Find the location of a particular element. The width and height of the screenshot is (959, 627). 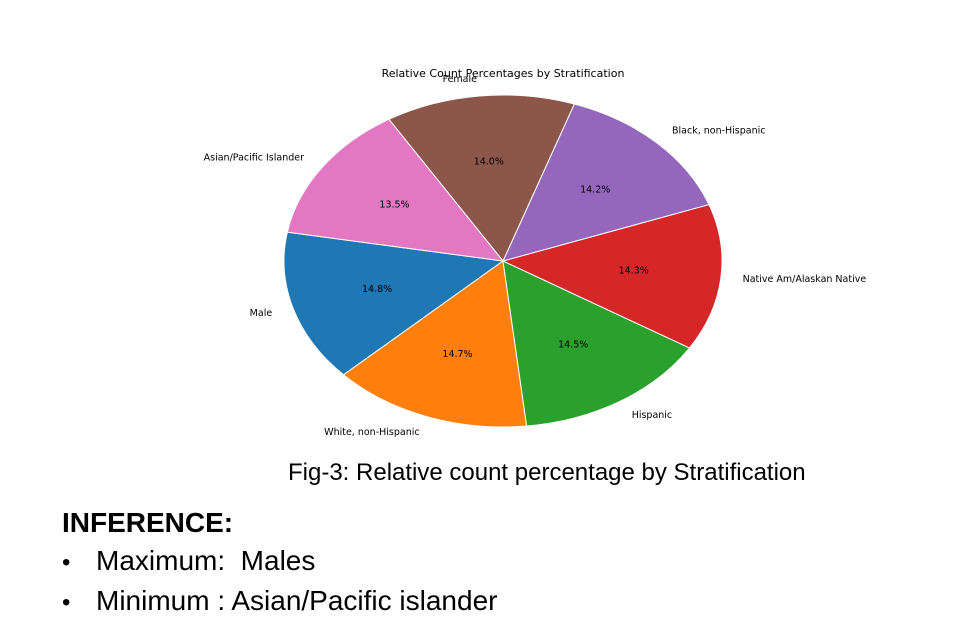

pie-slice-female is located at coordinates (482, 178).